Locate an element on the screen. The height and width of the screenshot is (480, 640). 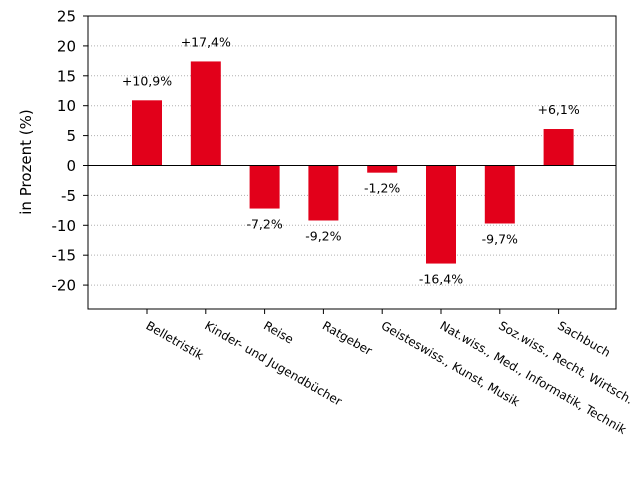
y-tick-label: -15 is located at coordinates (64, 256).